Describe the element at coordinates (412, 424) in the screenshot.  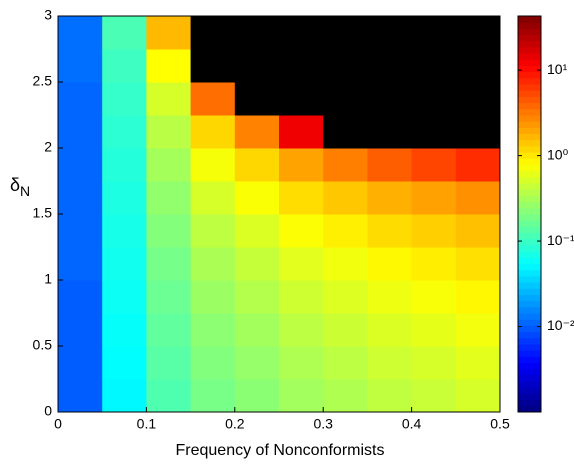
I see `x-tick-label: 0.4` at that location.